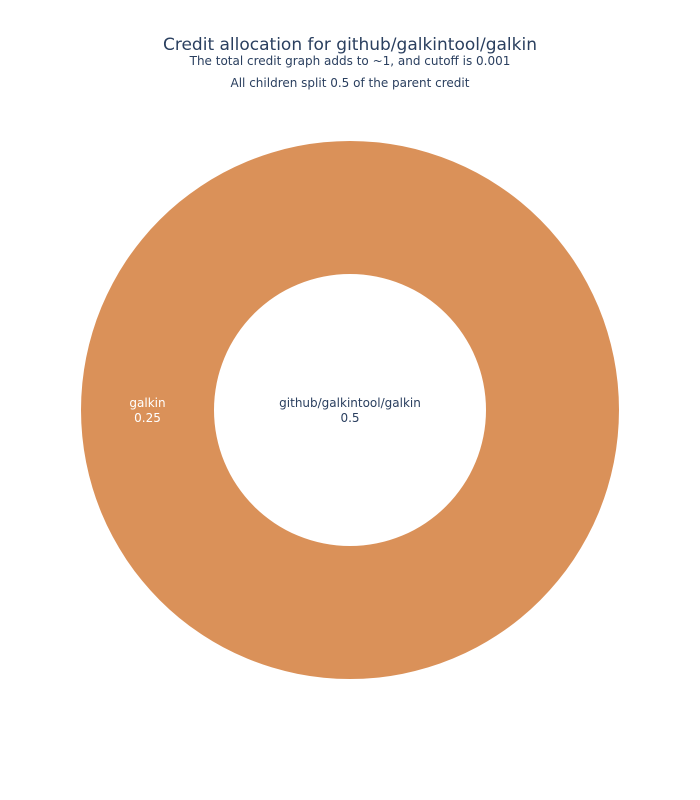 The width and height of the screenshot is (700, 800). Describe the element at coordinates (147, 403) in the screenshot. I see `child-segment-name: galkin` at that location.